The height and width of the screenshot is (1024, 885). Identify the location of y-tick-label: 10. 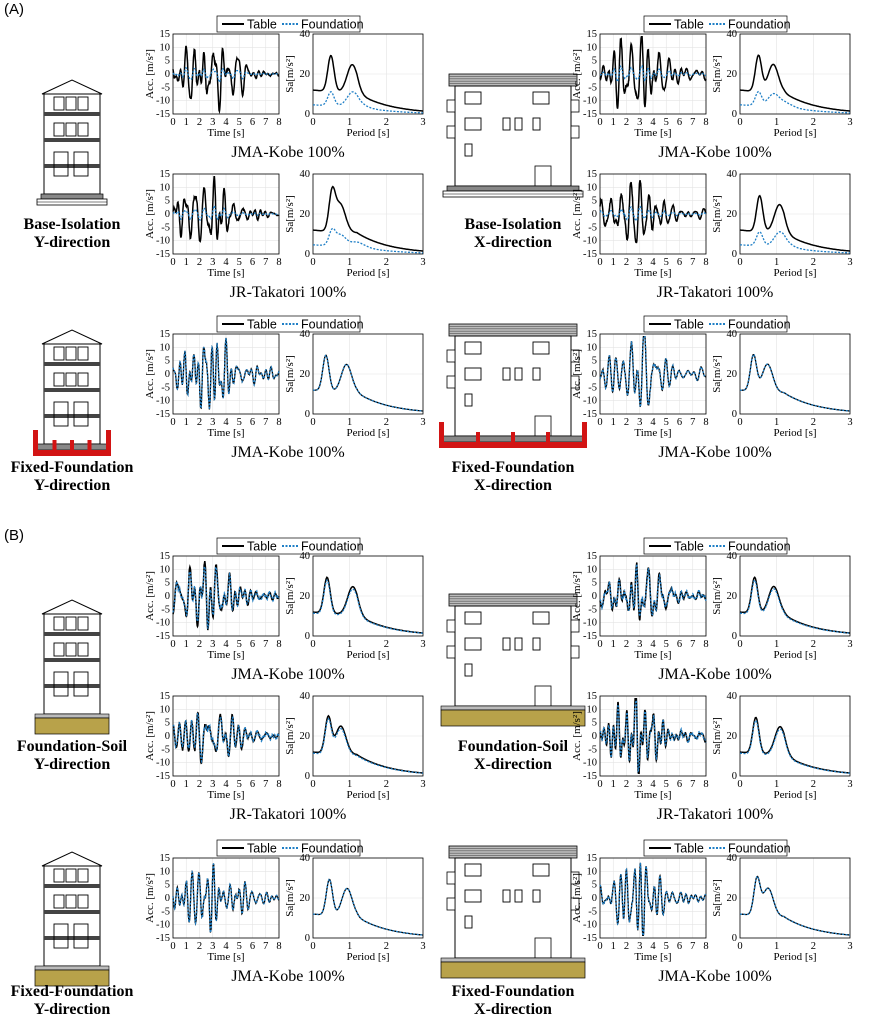
(592, 569).